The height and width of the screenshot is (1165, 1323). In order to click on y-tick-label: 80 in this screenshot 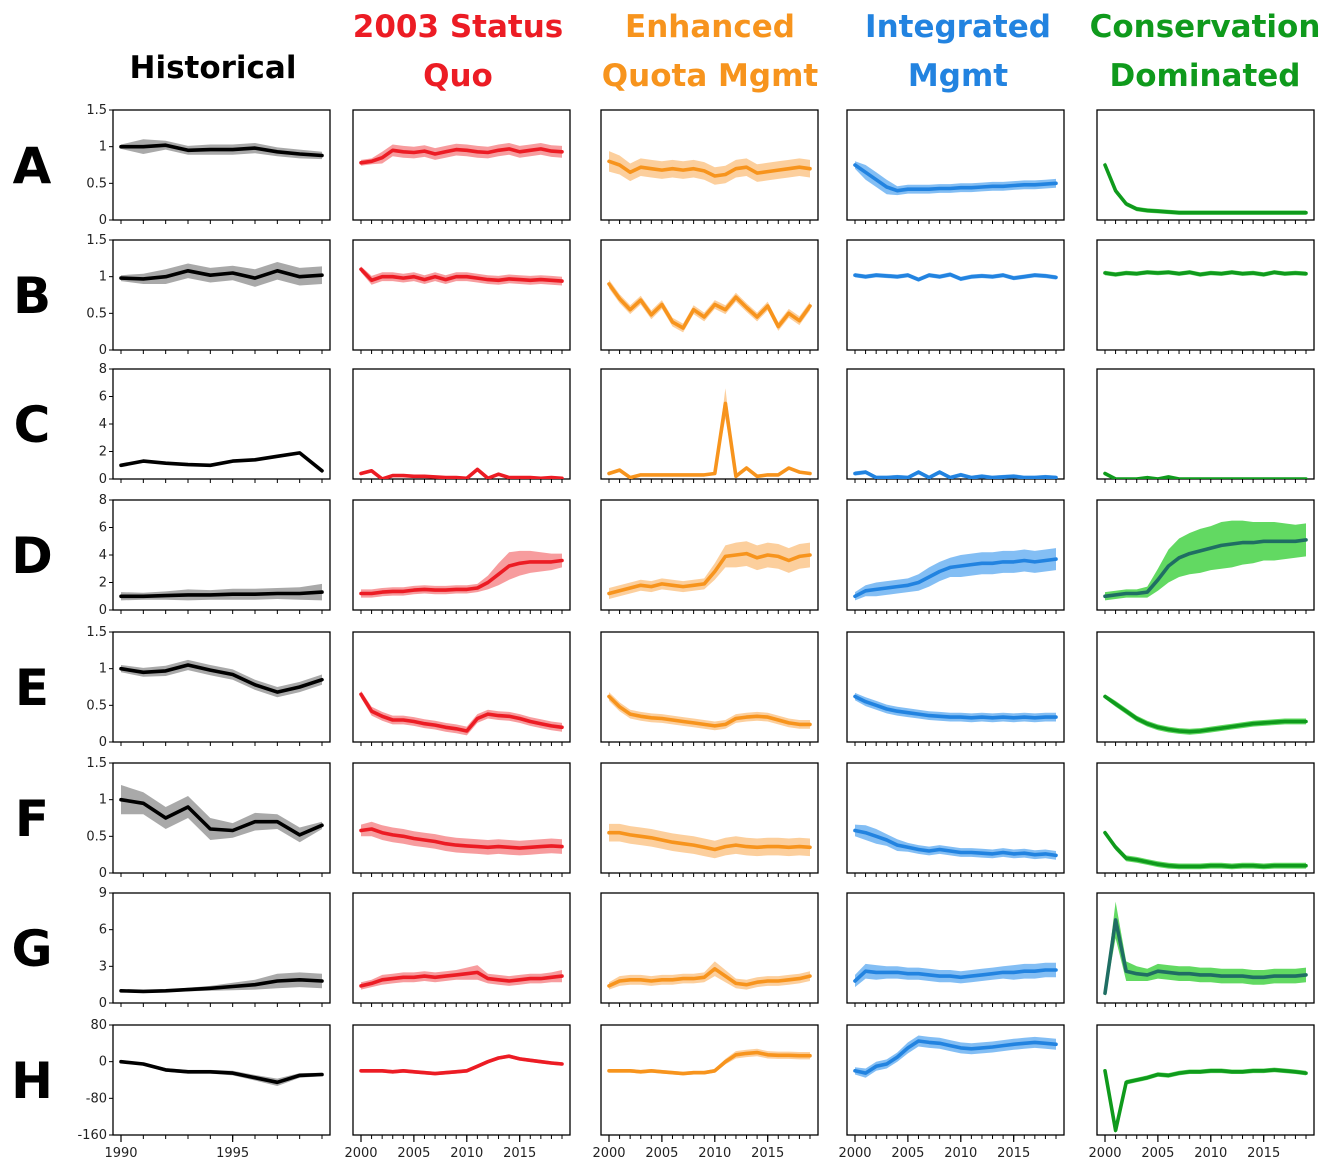, I will do `click(98, 1025)`.